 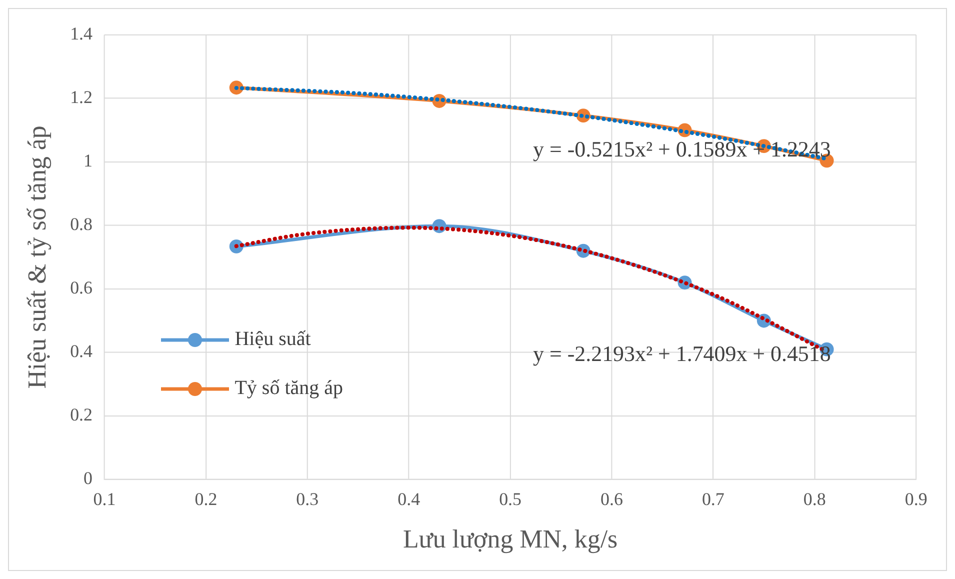 I want to click on x-tick-label: 0.8, so click(x=814, y=498).